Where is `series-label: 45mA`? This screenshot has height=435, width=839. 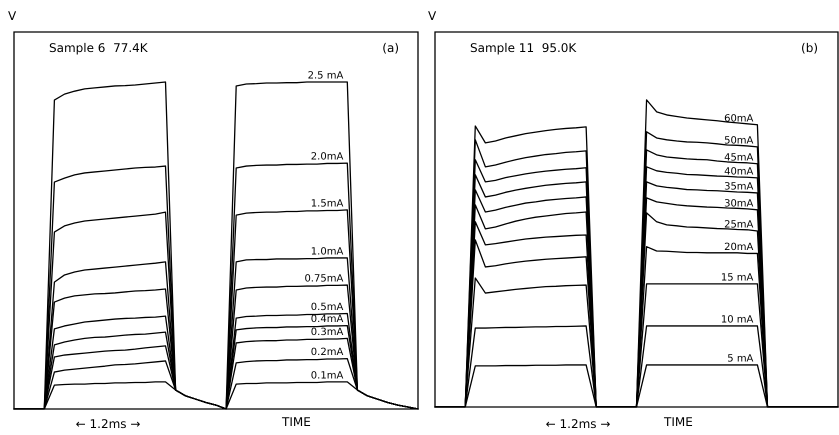
series-label: 45mA is located at coordinates (739, 158).